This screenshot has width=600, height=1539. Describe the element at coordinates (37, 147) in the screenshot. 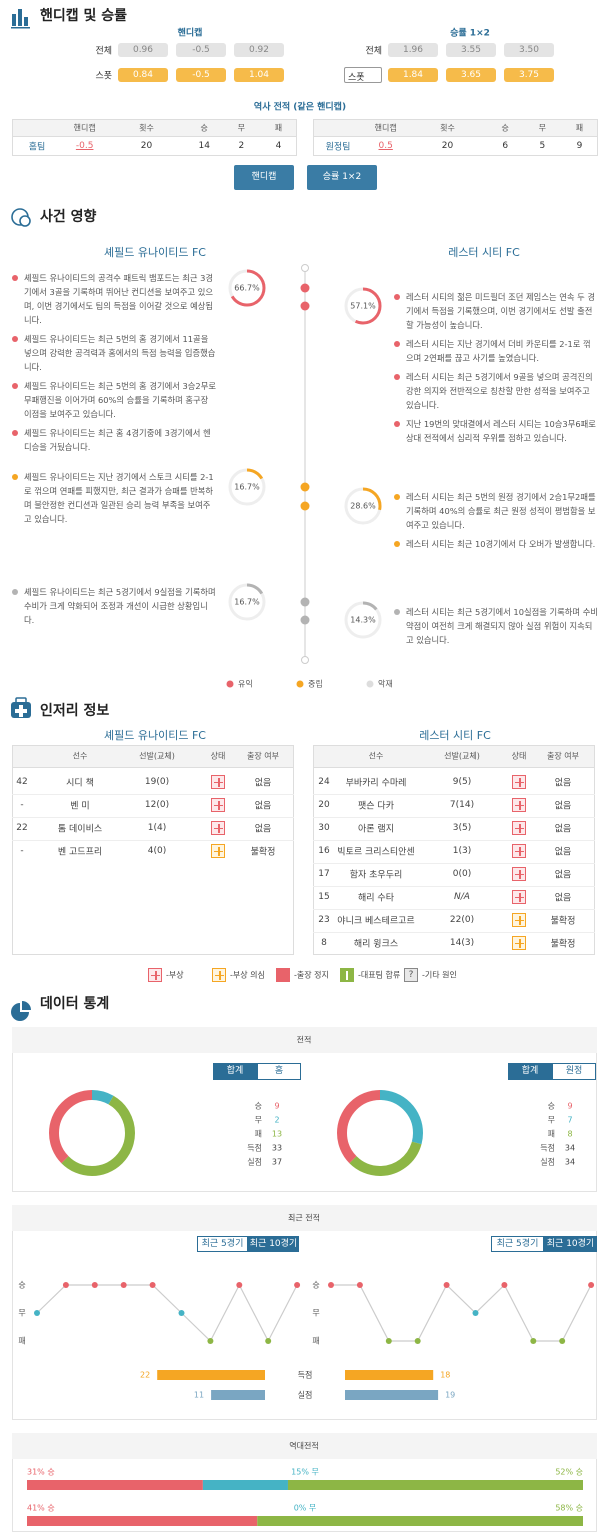

I see `table-cell: 홈팀` at that location.